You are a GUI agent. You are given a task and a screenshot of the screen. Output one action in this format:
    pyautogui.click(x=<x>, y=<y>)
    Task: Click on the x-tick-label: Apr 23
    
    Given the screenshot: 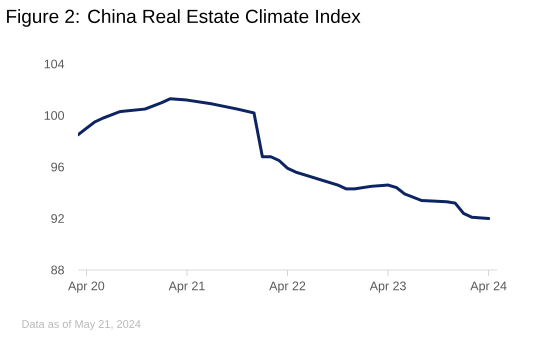 What is the action you would take?
    pyautogui.click(x=388, y=287)
    